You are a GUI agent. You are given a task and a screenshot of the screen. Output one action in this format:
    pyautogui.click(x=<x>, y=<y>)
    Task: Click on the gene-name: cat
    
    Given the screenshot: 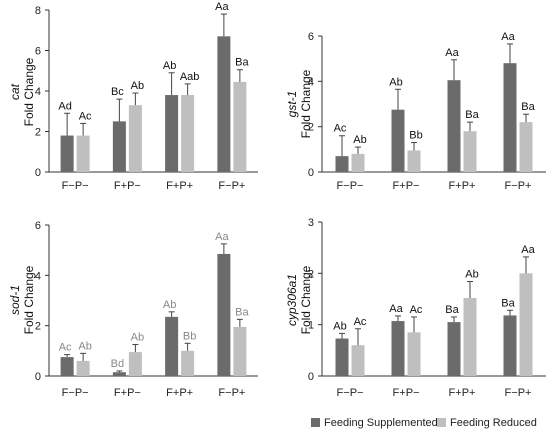 What is the action you would take?
    pyautogui.click(x=15, y=91)
    